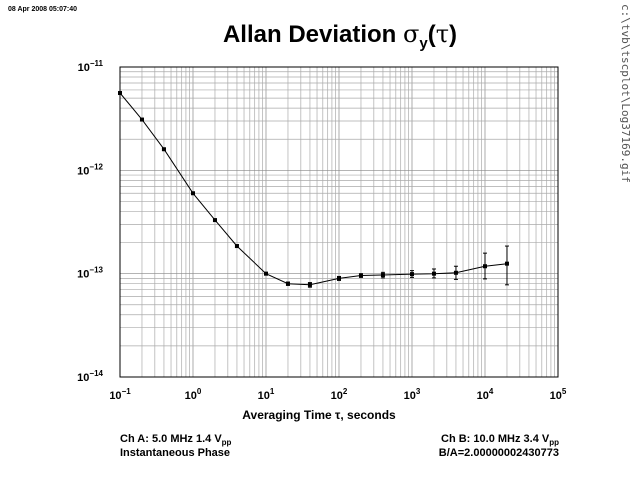 This screenshot has width=640, height=480. I want to click on y-tick-label: 10−14, so click(90, 376).